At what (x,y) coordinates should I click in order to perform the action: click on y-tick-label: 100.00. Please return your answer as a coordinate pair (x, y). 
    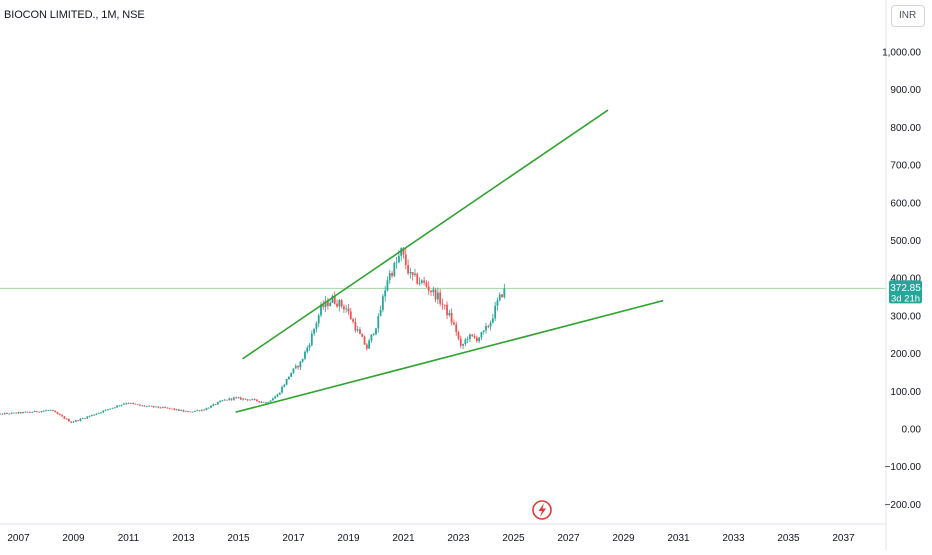
    Looking at the image, I should click on (905, 392).